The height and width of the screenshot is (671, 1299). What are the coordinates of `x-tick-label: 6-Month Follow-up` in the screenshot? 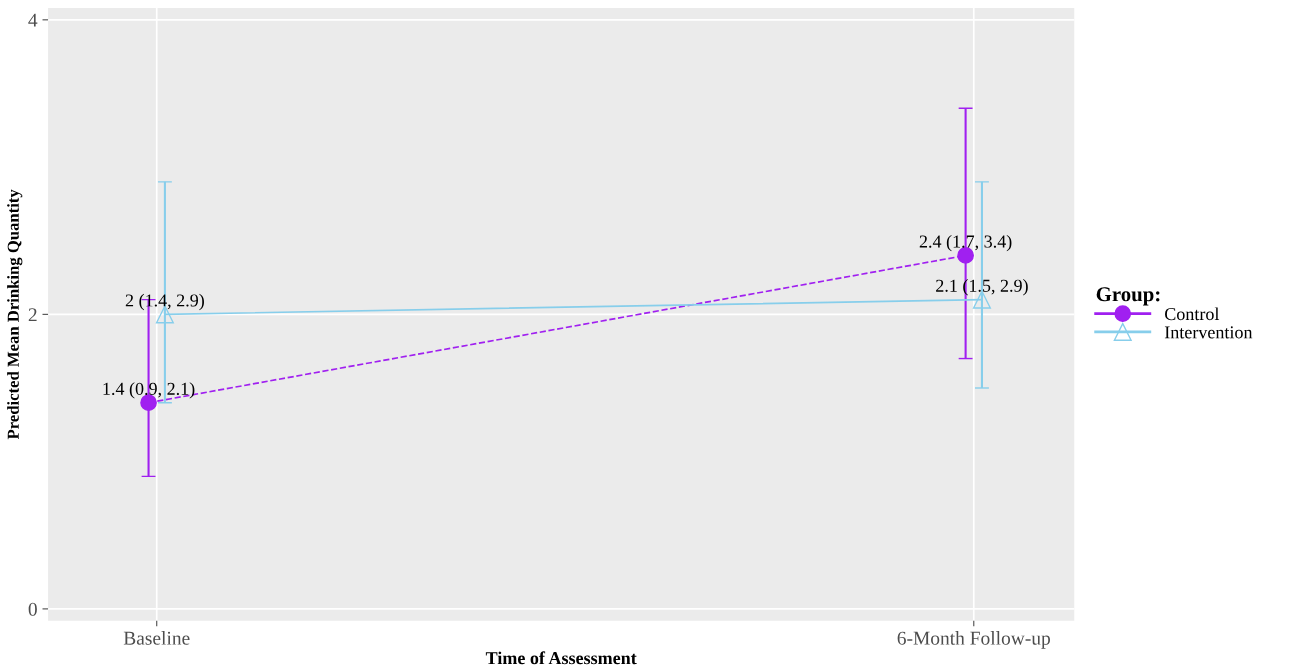 It's located at (973, 640).